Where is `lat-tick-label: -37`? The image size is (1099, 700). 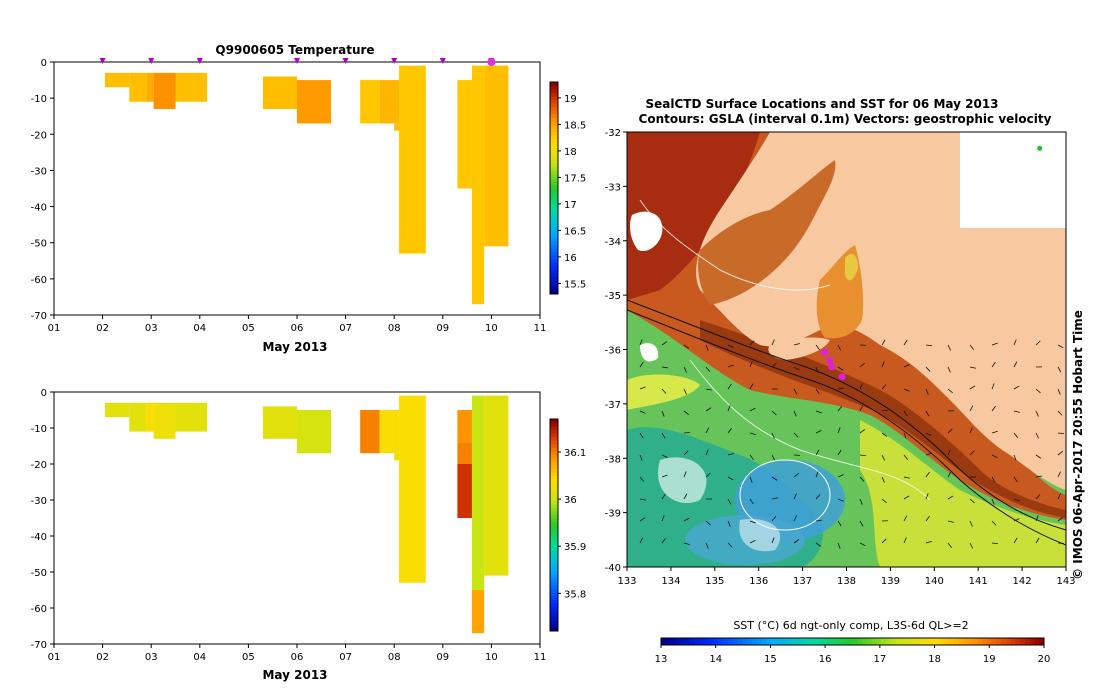
lat-tick-label: -37 is located at coordinates (613, 405).